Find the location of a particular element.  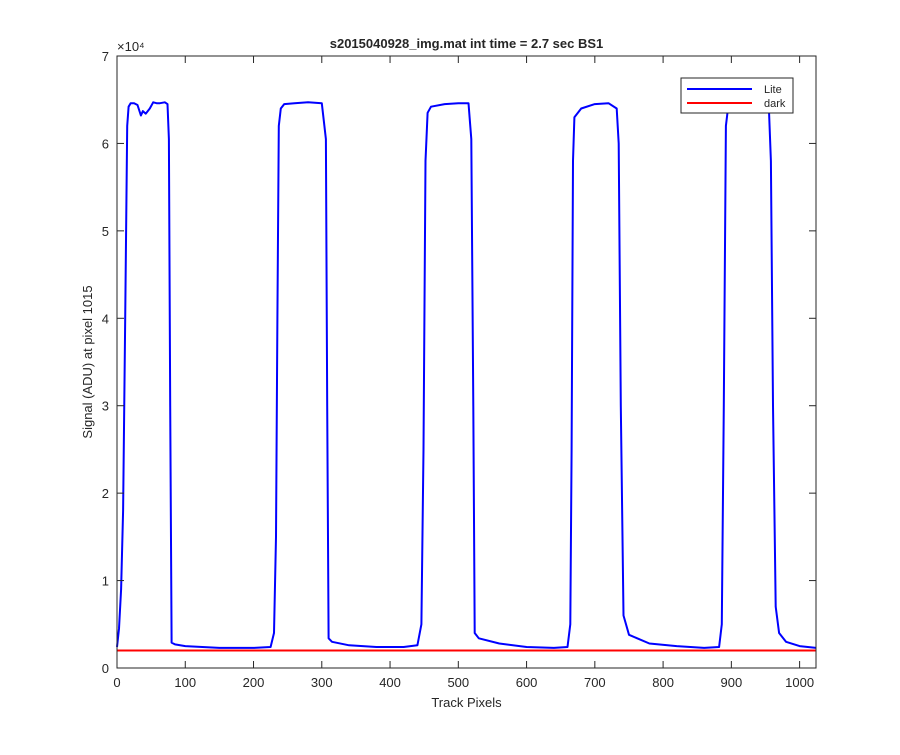

x-tick-label: 200 is located at coordinates (254, 682).